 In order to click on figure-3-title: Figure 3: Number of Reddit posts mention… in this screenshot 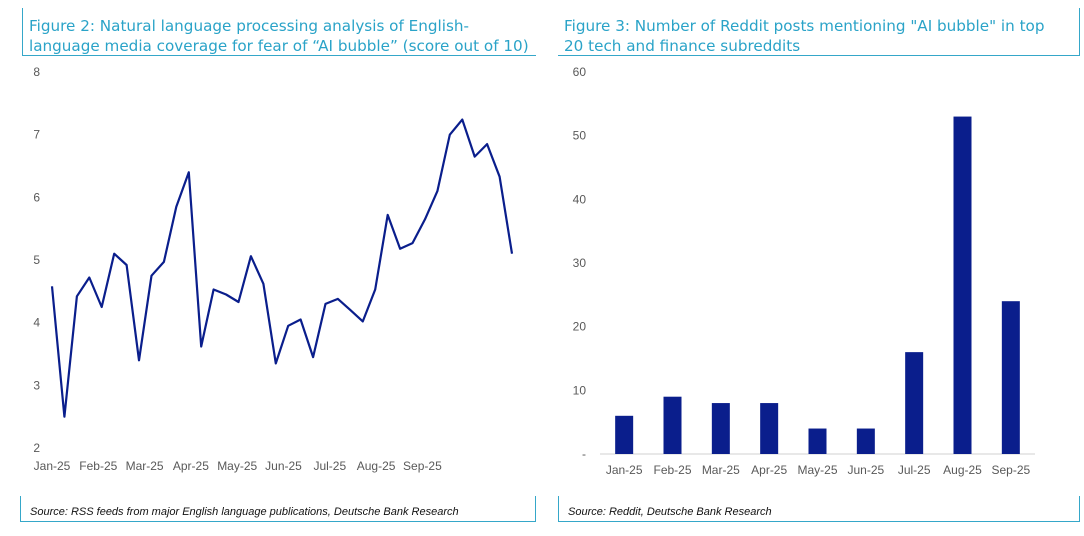, I will do `click(819, 32)`.